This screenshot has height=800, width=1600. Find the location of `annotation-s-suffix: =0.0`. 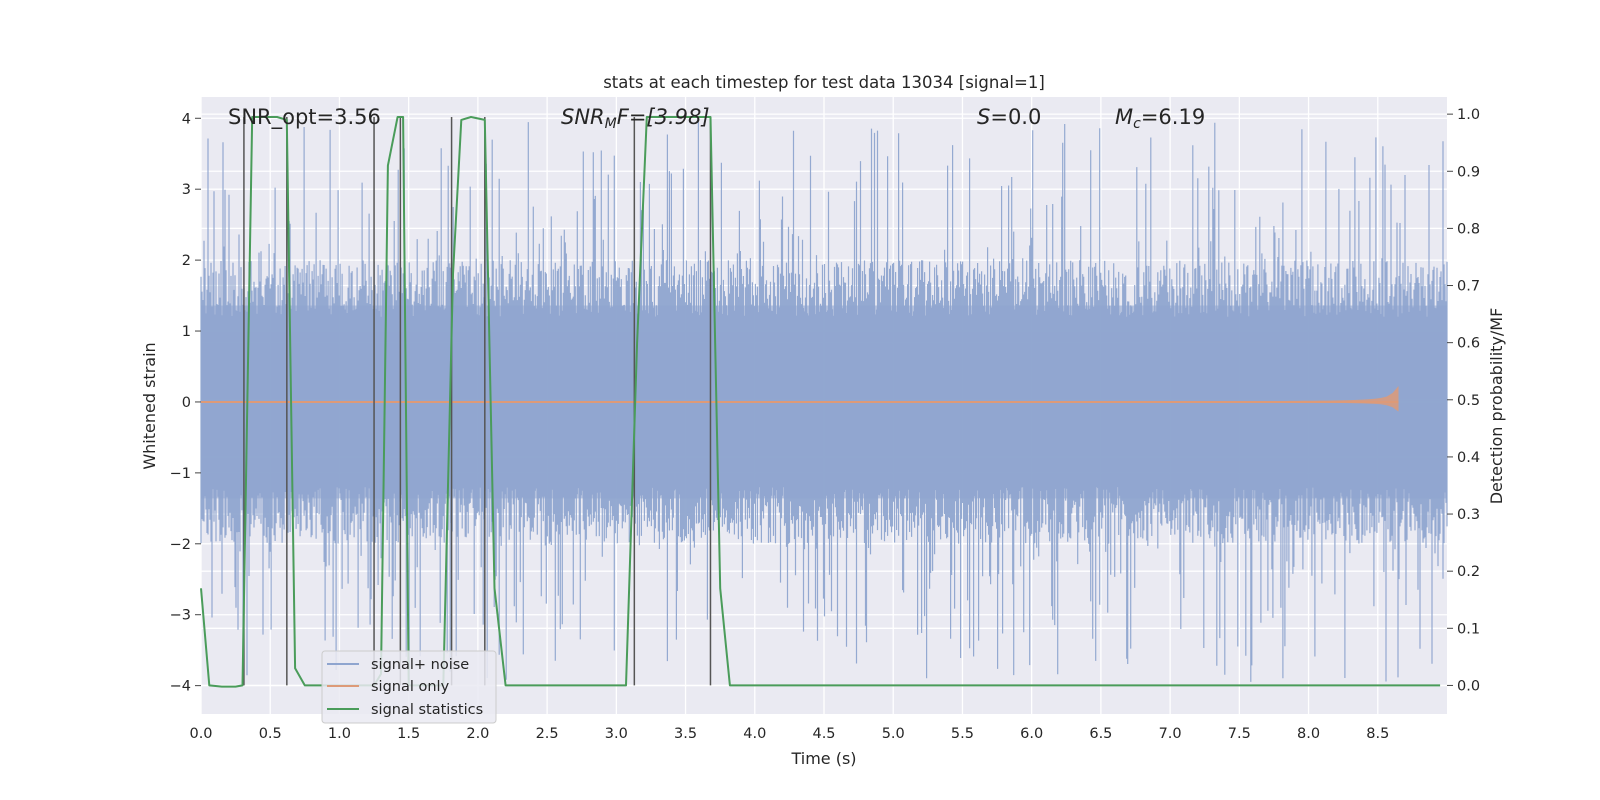

annotation-s-suffix: =0.0 is located at coordinates (1015, 117).